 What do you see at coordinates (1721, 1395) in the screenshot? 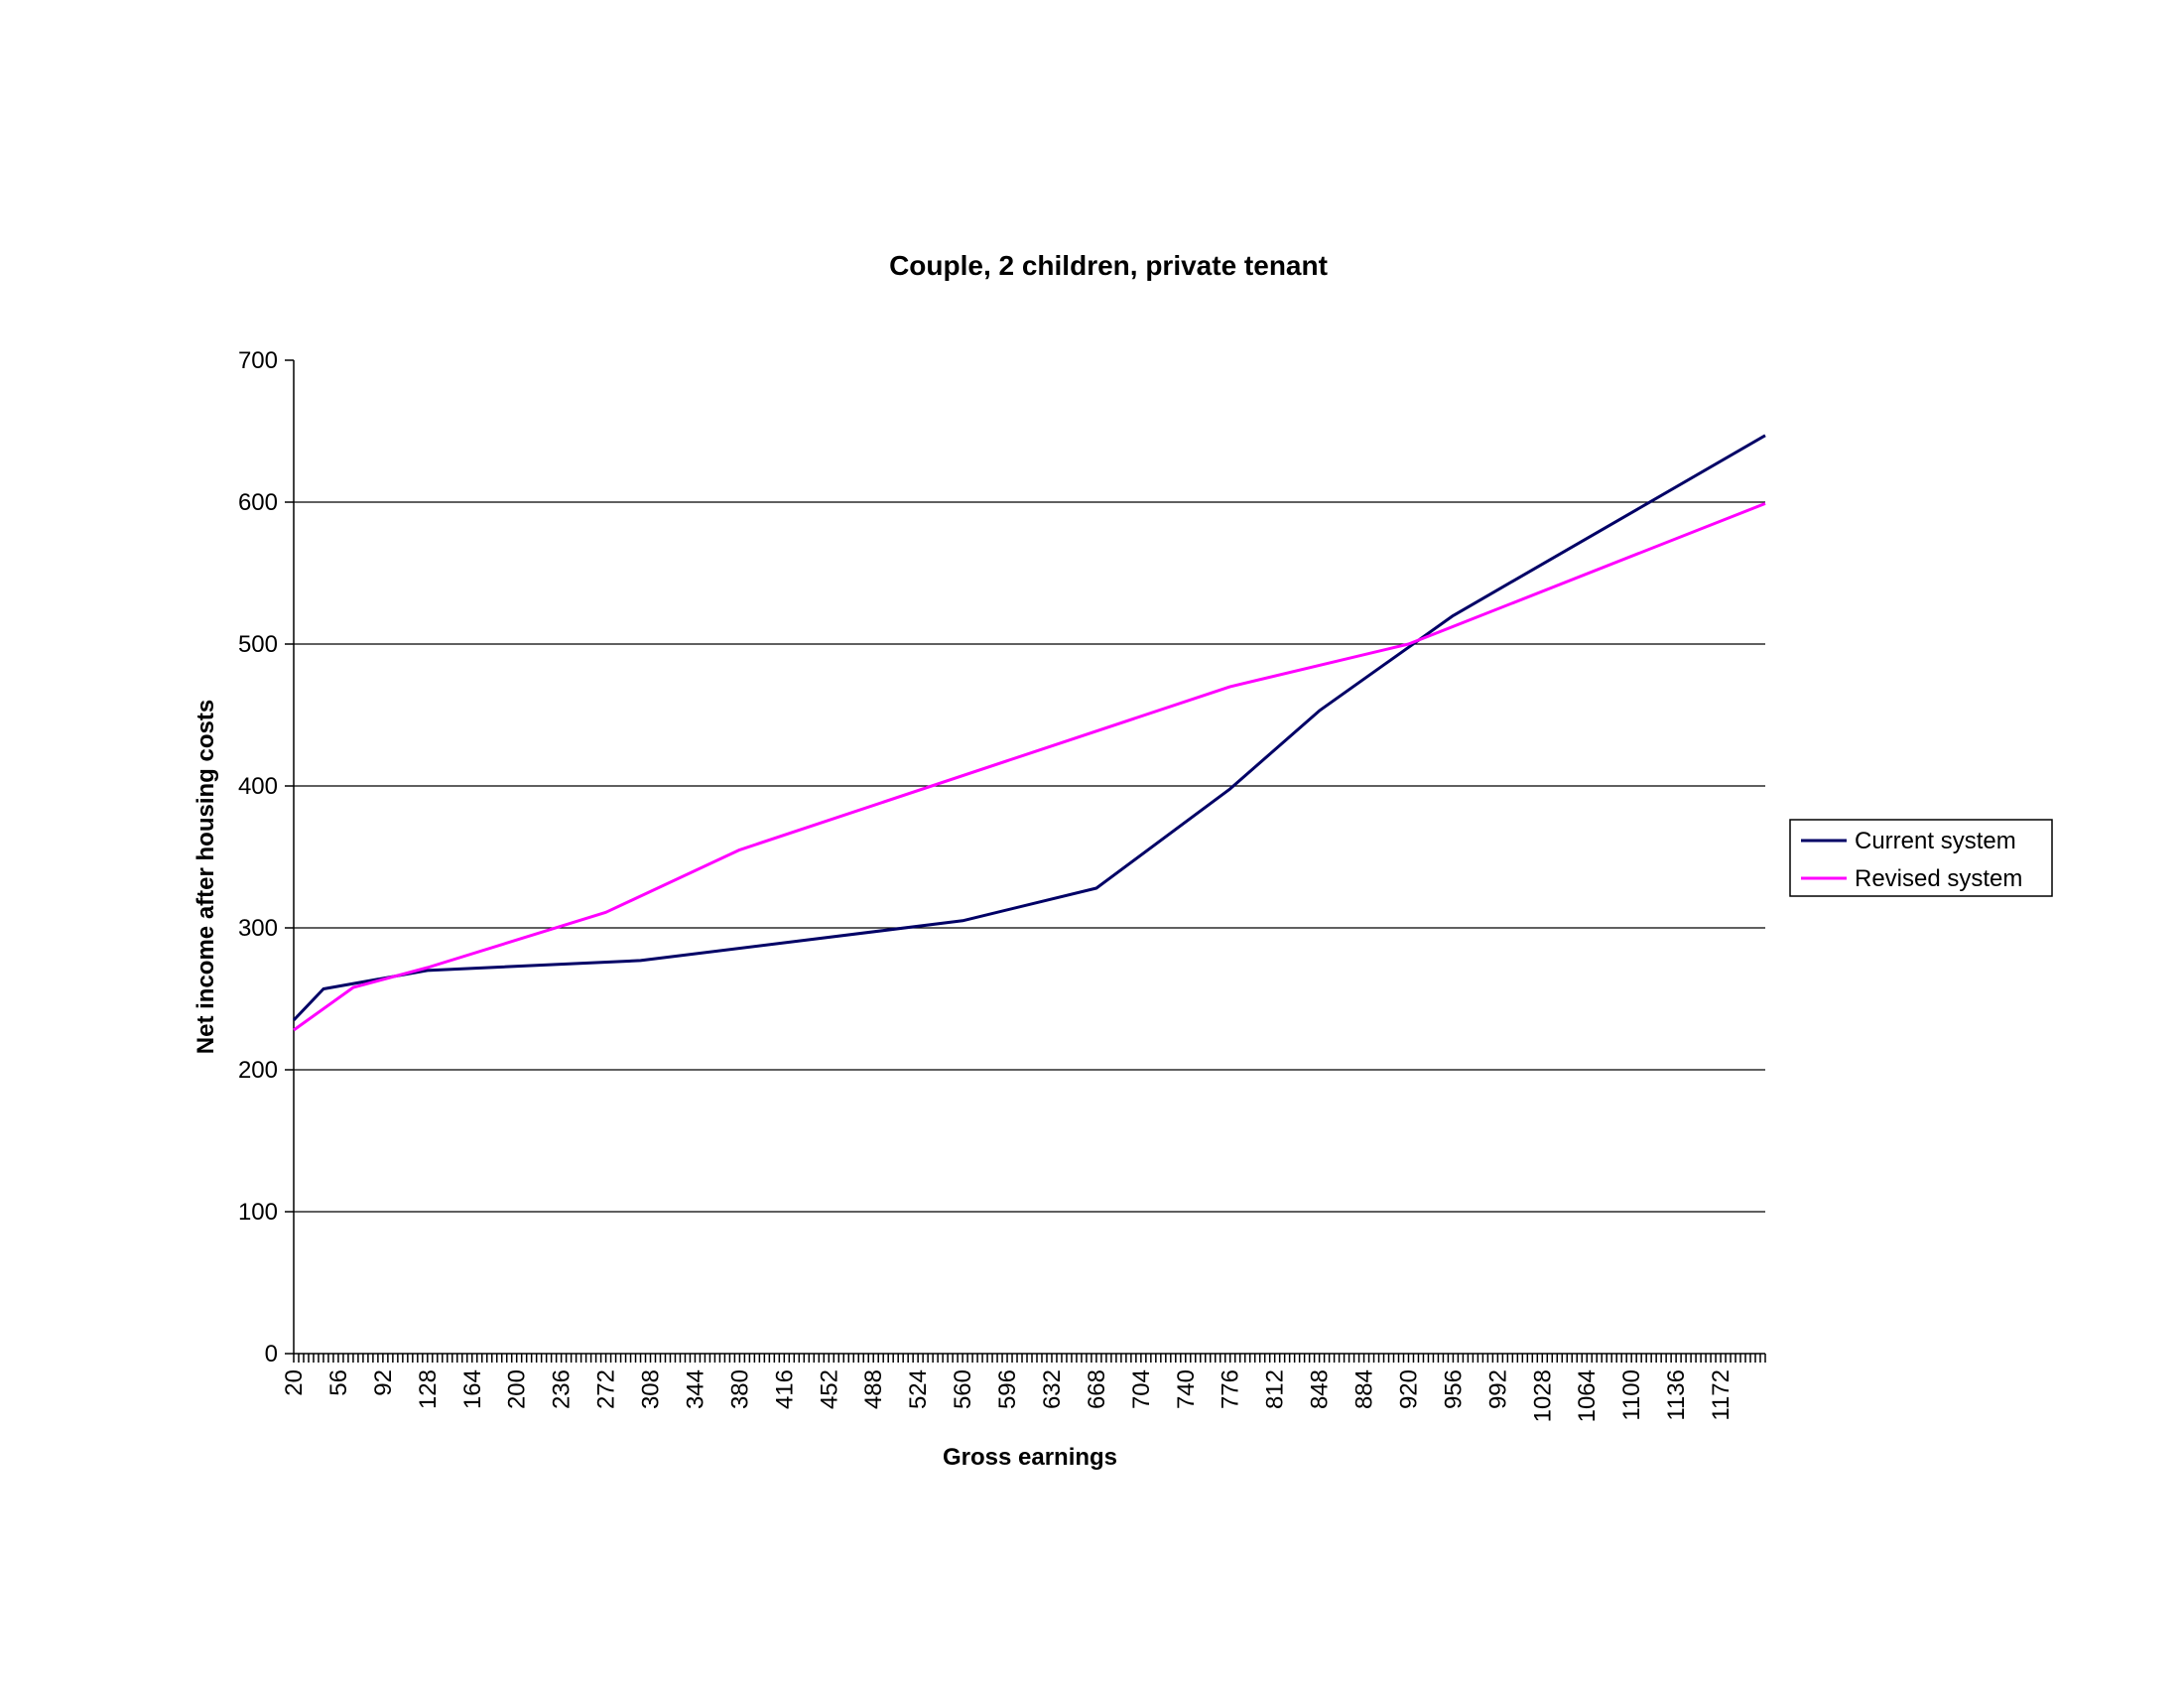
I see `x-tick-label: 1172` at bounding box center [1721, 1395].